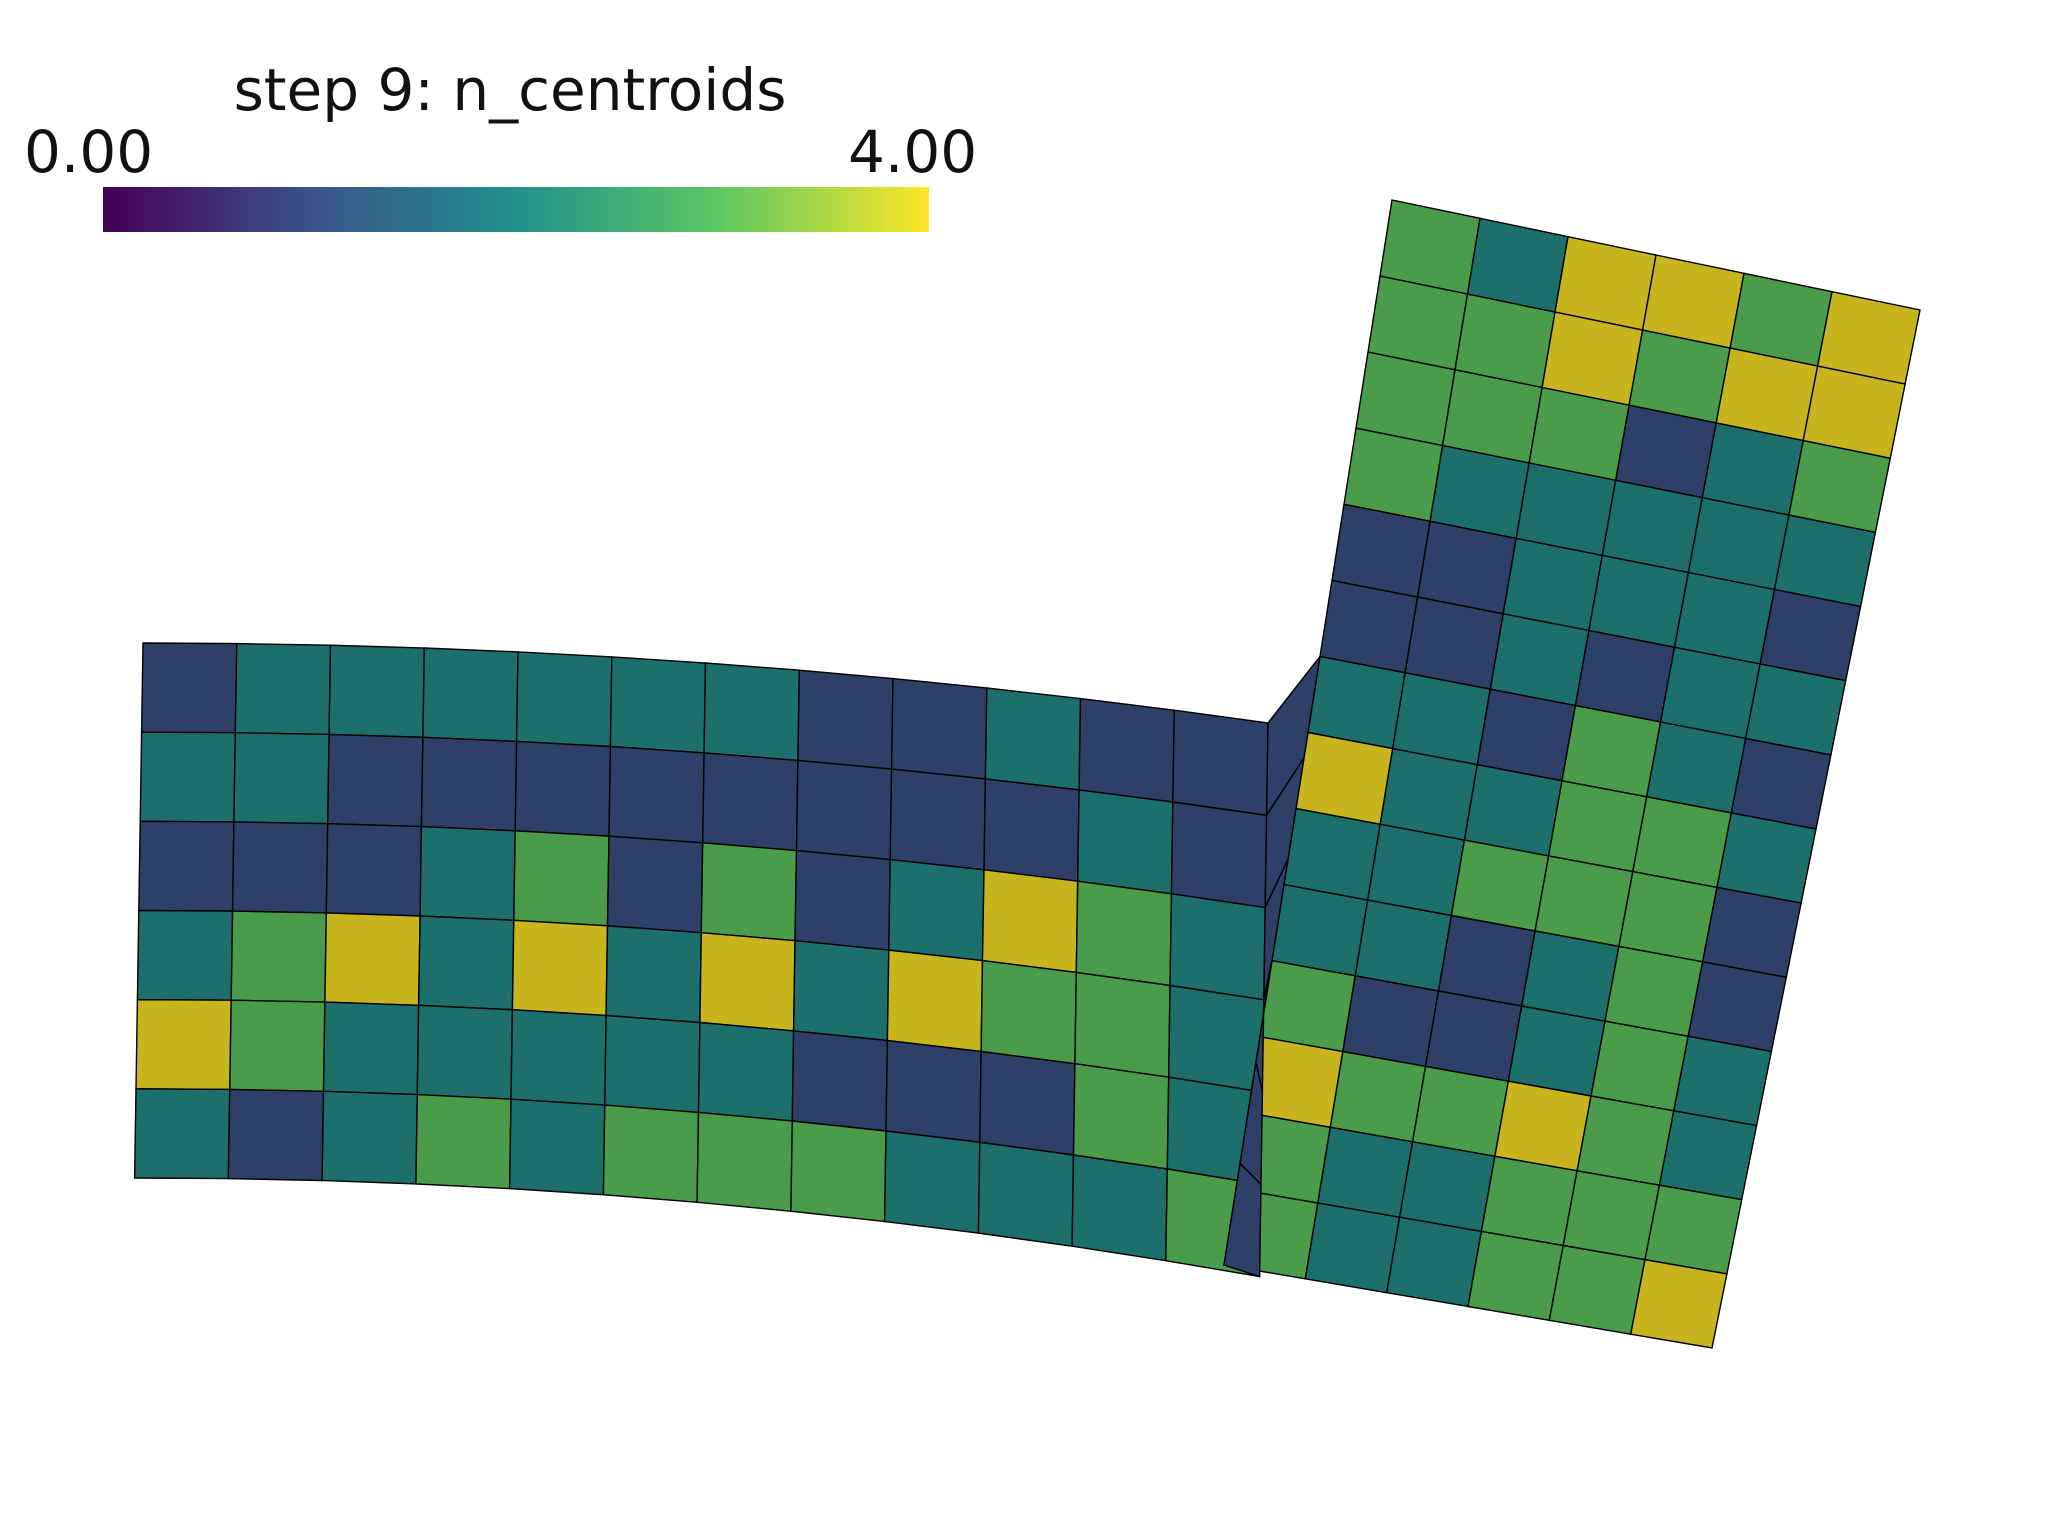  I want to click on strip-cell, so click(1242, 1220).